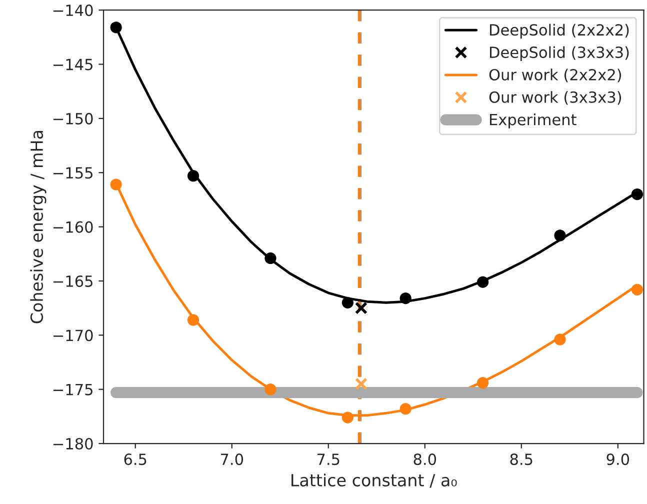  What do you see at coordinates (72, 64) in the screenshot?
I see `y-tick-label: −145` at bounding box center [72, 64].